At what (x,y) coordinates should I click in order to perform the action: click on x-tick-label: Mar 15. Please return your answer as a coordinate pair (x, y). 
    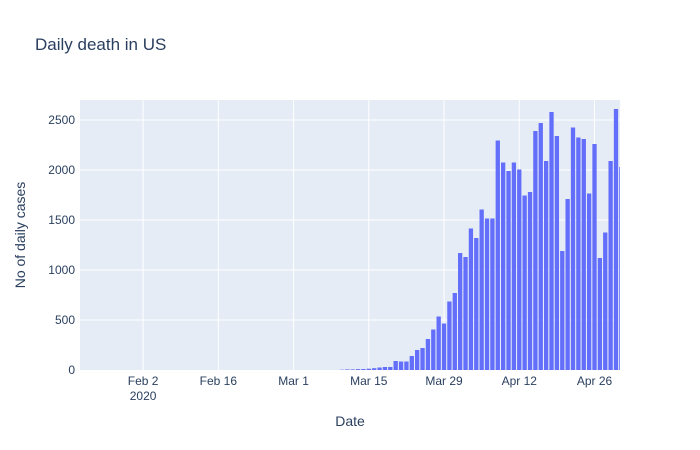
    Looking at the image, I should click on (369, 381).